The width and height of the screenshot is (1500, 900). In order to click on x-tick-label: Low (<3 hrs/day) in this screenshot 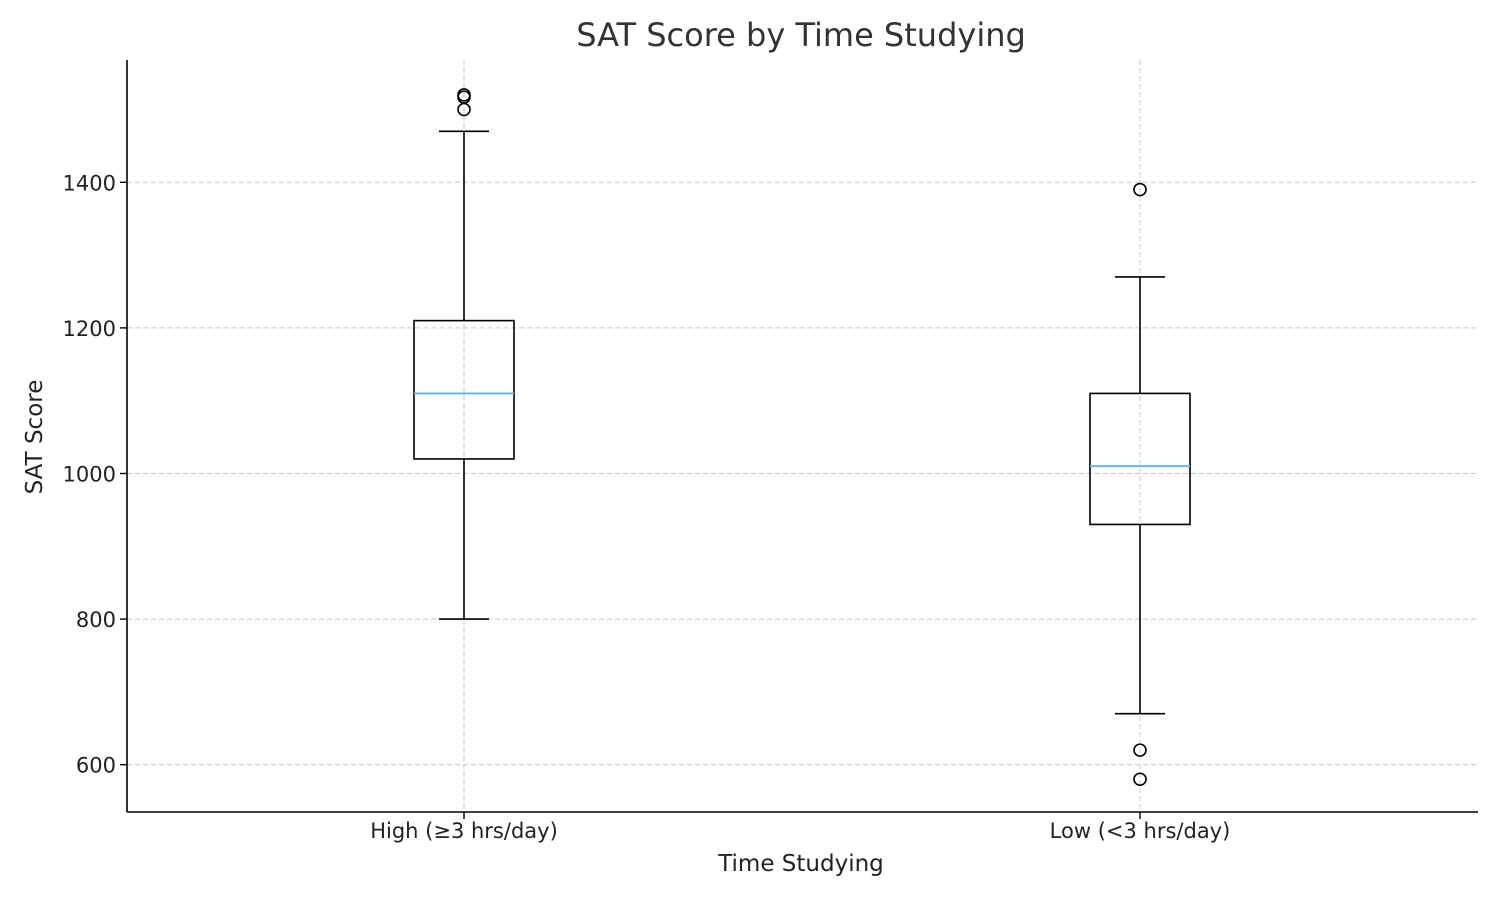, I will do `click(1140, 831)`.